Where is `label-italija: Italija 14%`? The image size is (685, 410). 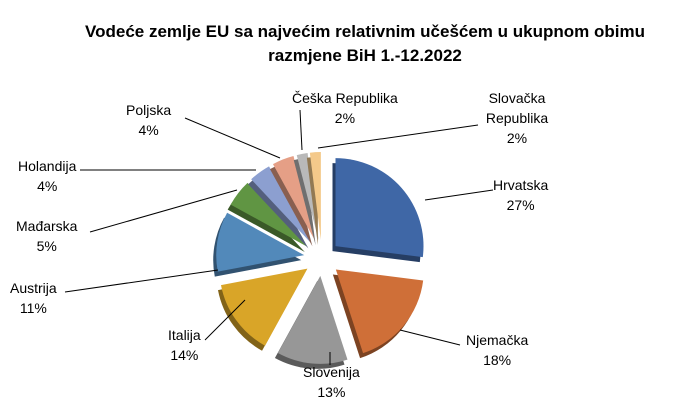
label-italija: Italija 14% is located at coordinates (184, 345).